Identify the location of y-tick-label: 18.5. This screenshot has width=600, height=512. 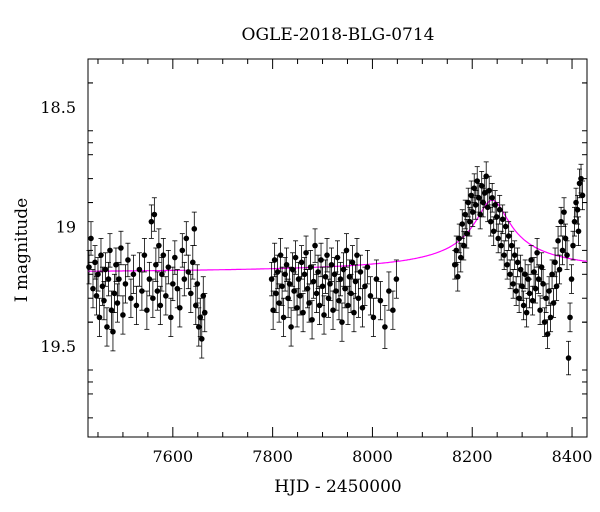
(58, 107).